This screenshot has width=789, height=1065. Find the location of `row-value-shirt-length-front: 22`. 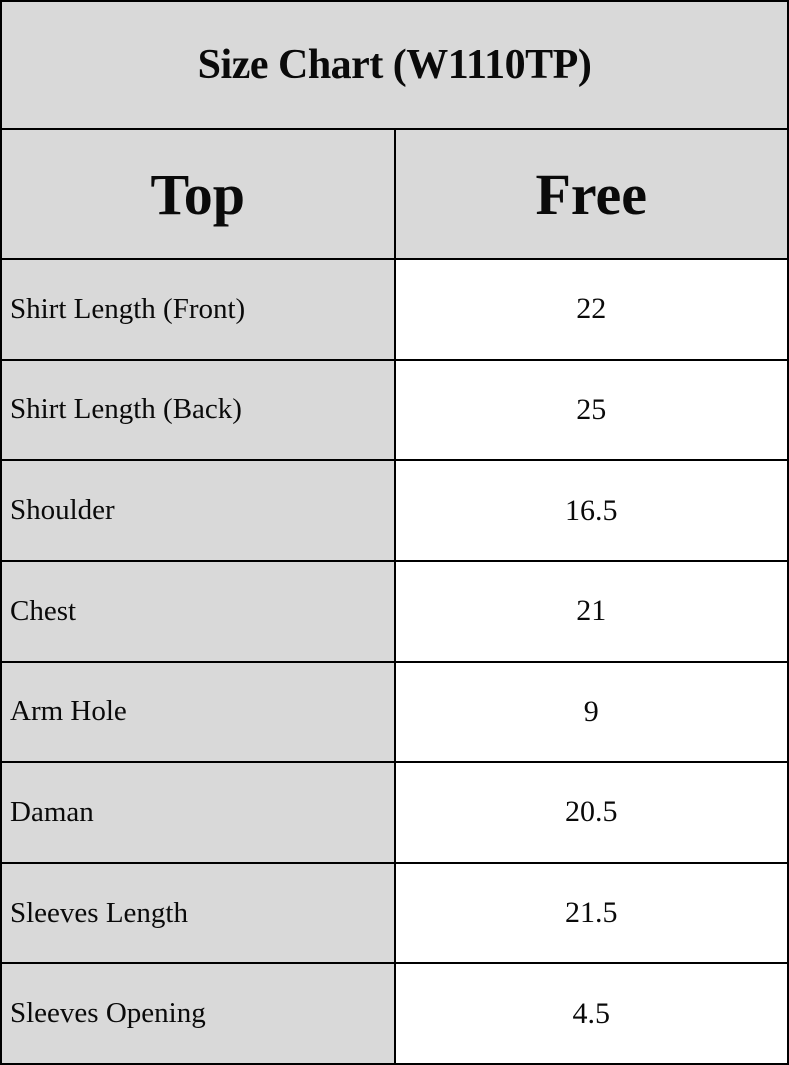

row-value-shirt-length-front: 22 is located at coordinates (591, 309).